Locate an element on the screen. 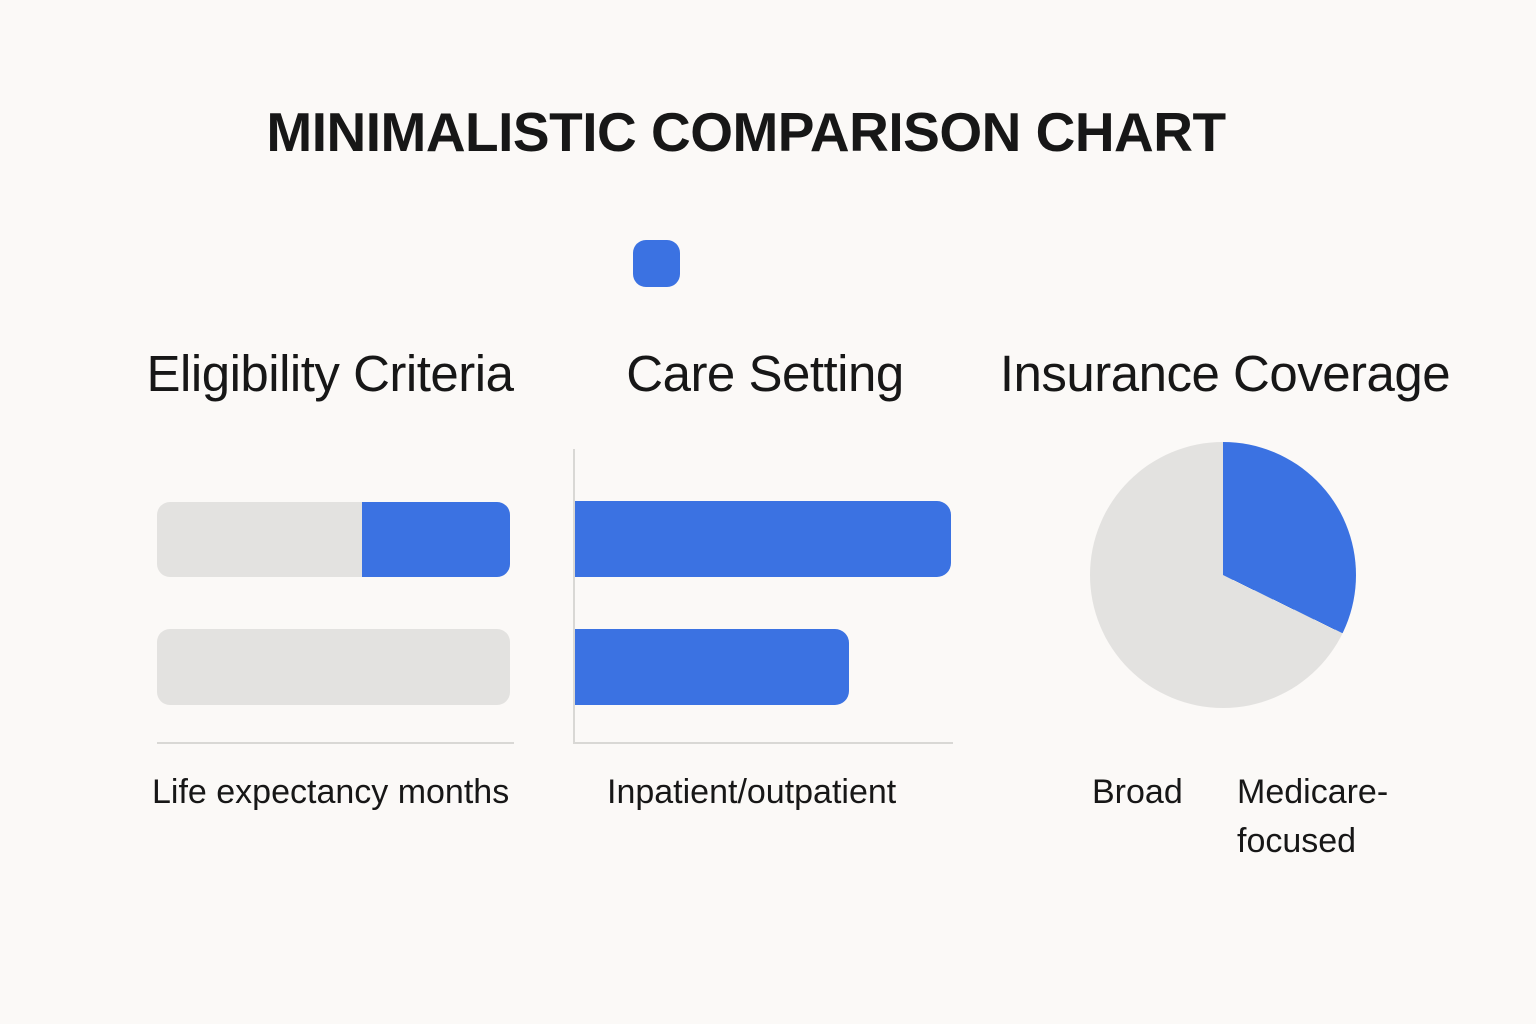  section-header-care-setting: Care Setting is located at coordinates (765, 373).